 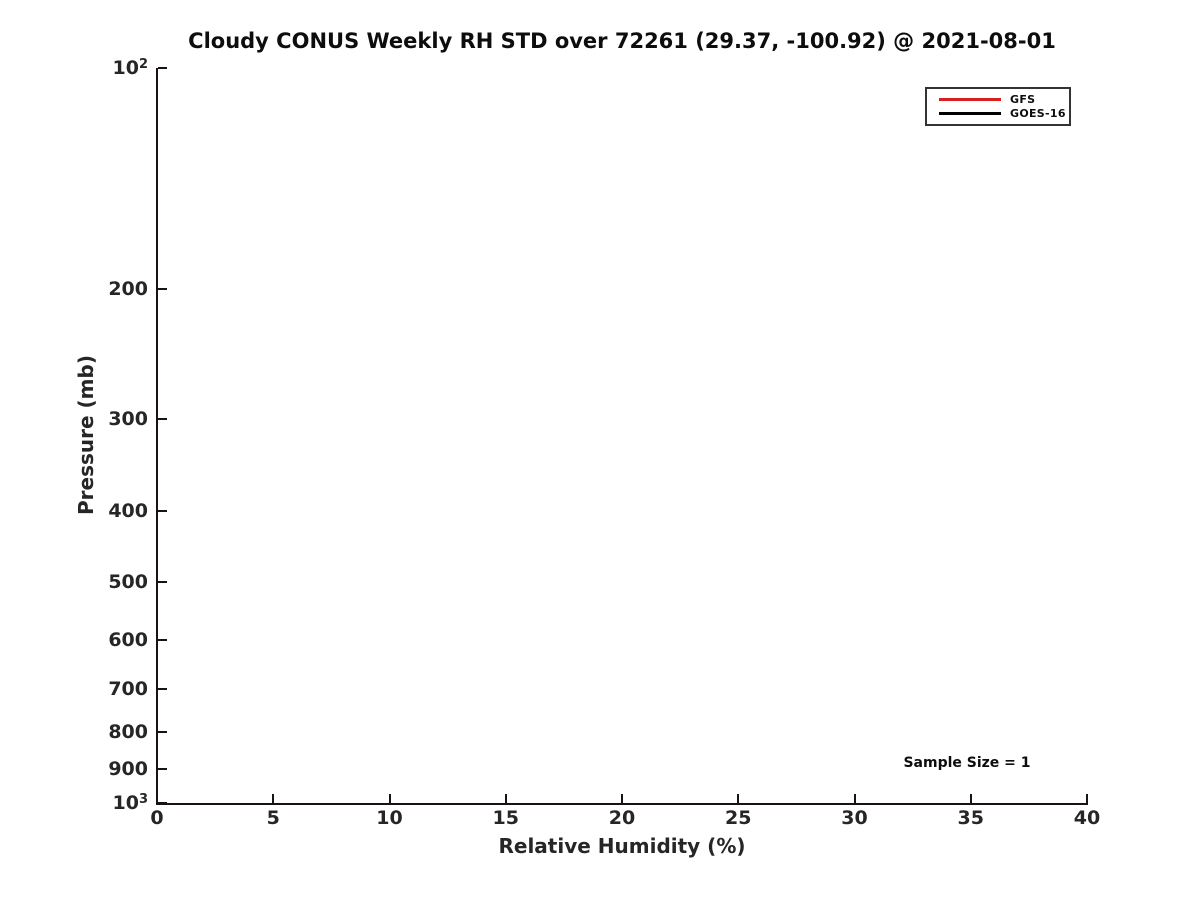 What do you see at coordinates (128, 418) in the screenshot?
I see `y-tick-label: 300` at bounding box center [128, 418].